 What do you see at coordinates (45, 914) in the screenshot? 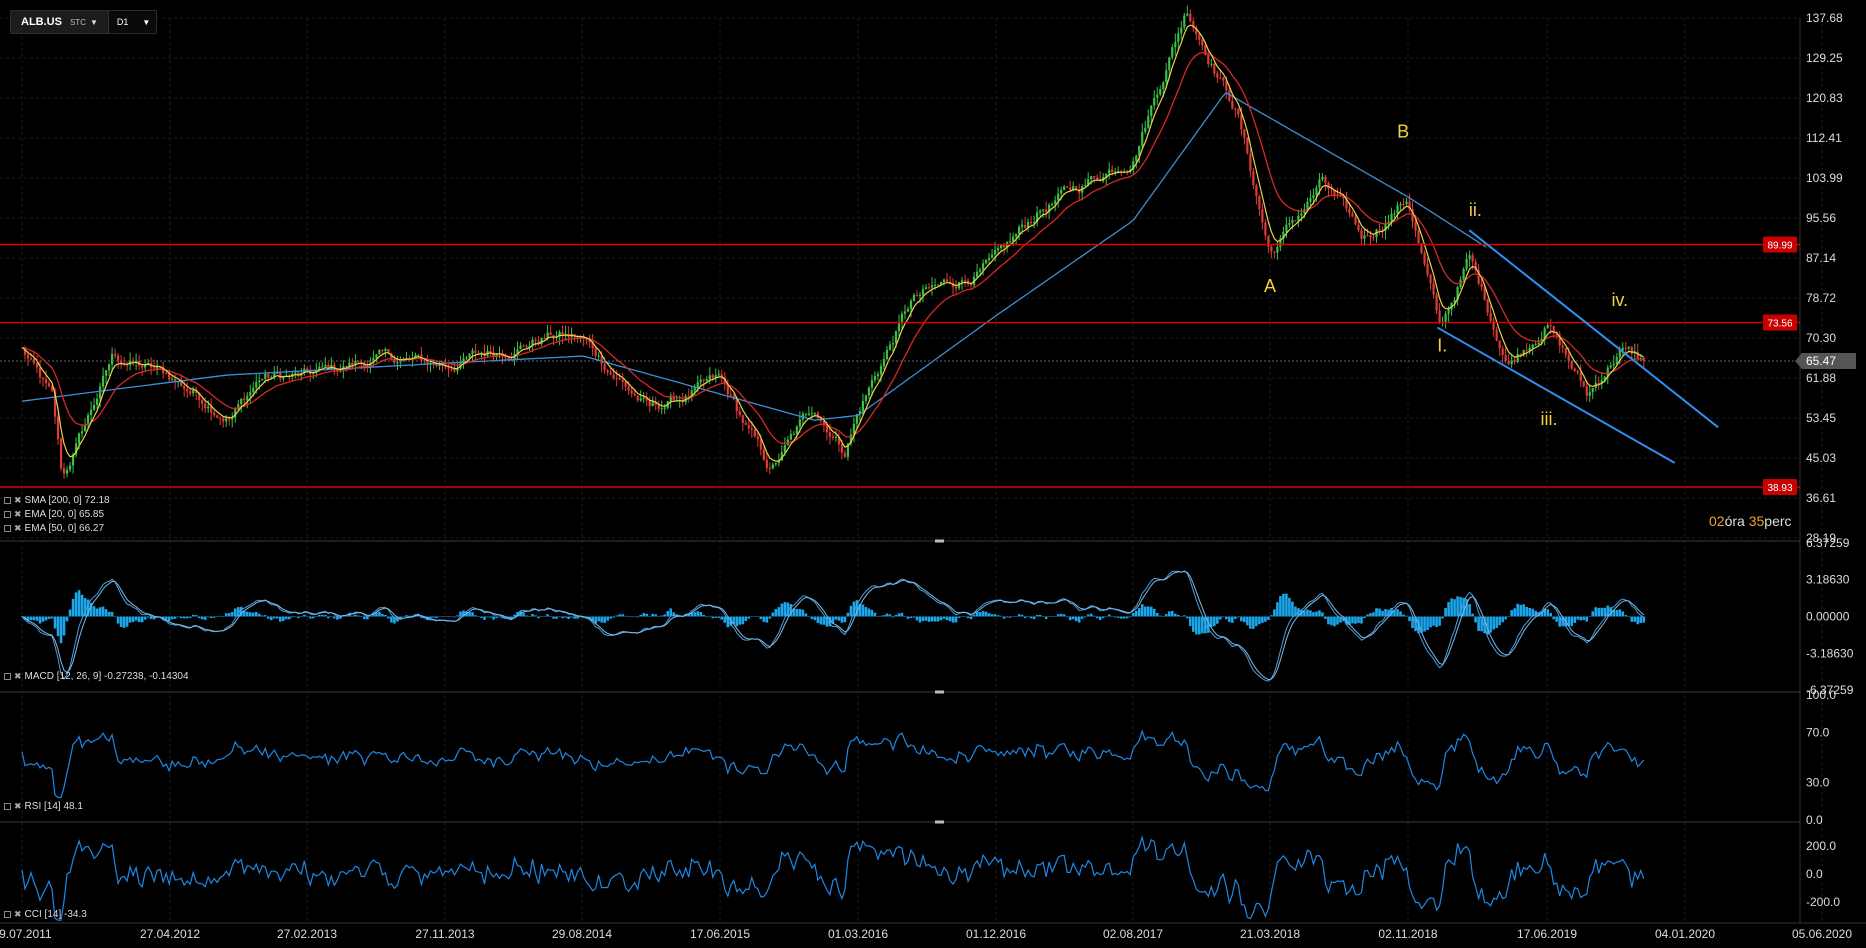
I see `indicator-label-cci: ✖ CCI [14] -34.3` at bounding box center [45, 914].